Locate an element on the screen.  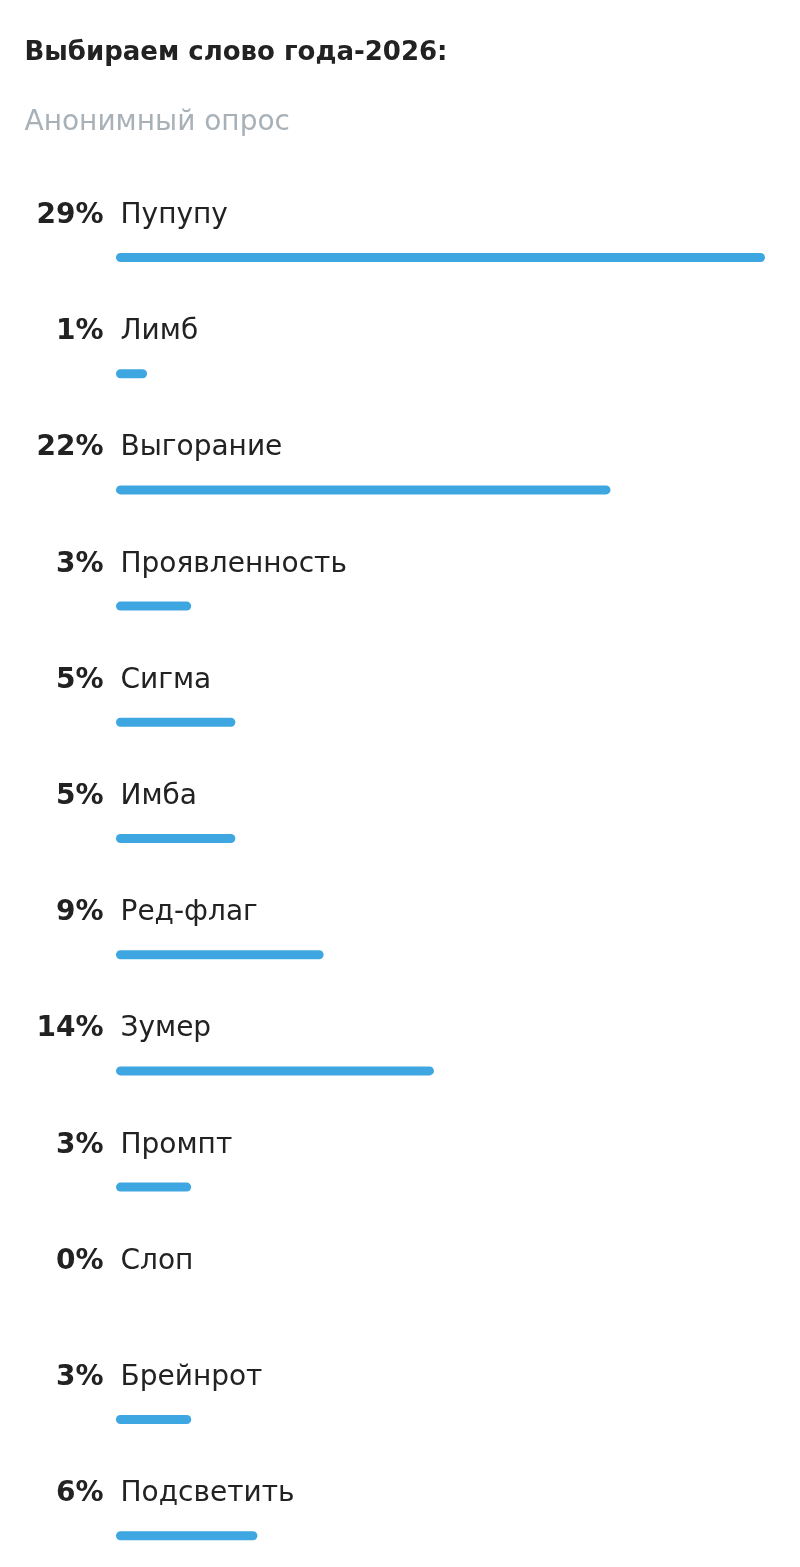
data-label: 29% is located at coordinates (70, 213).